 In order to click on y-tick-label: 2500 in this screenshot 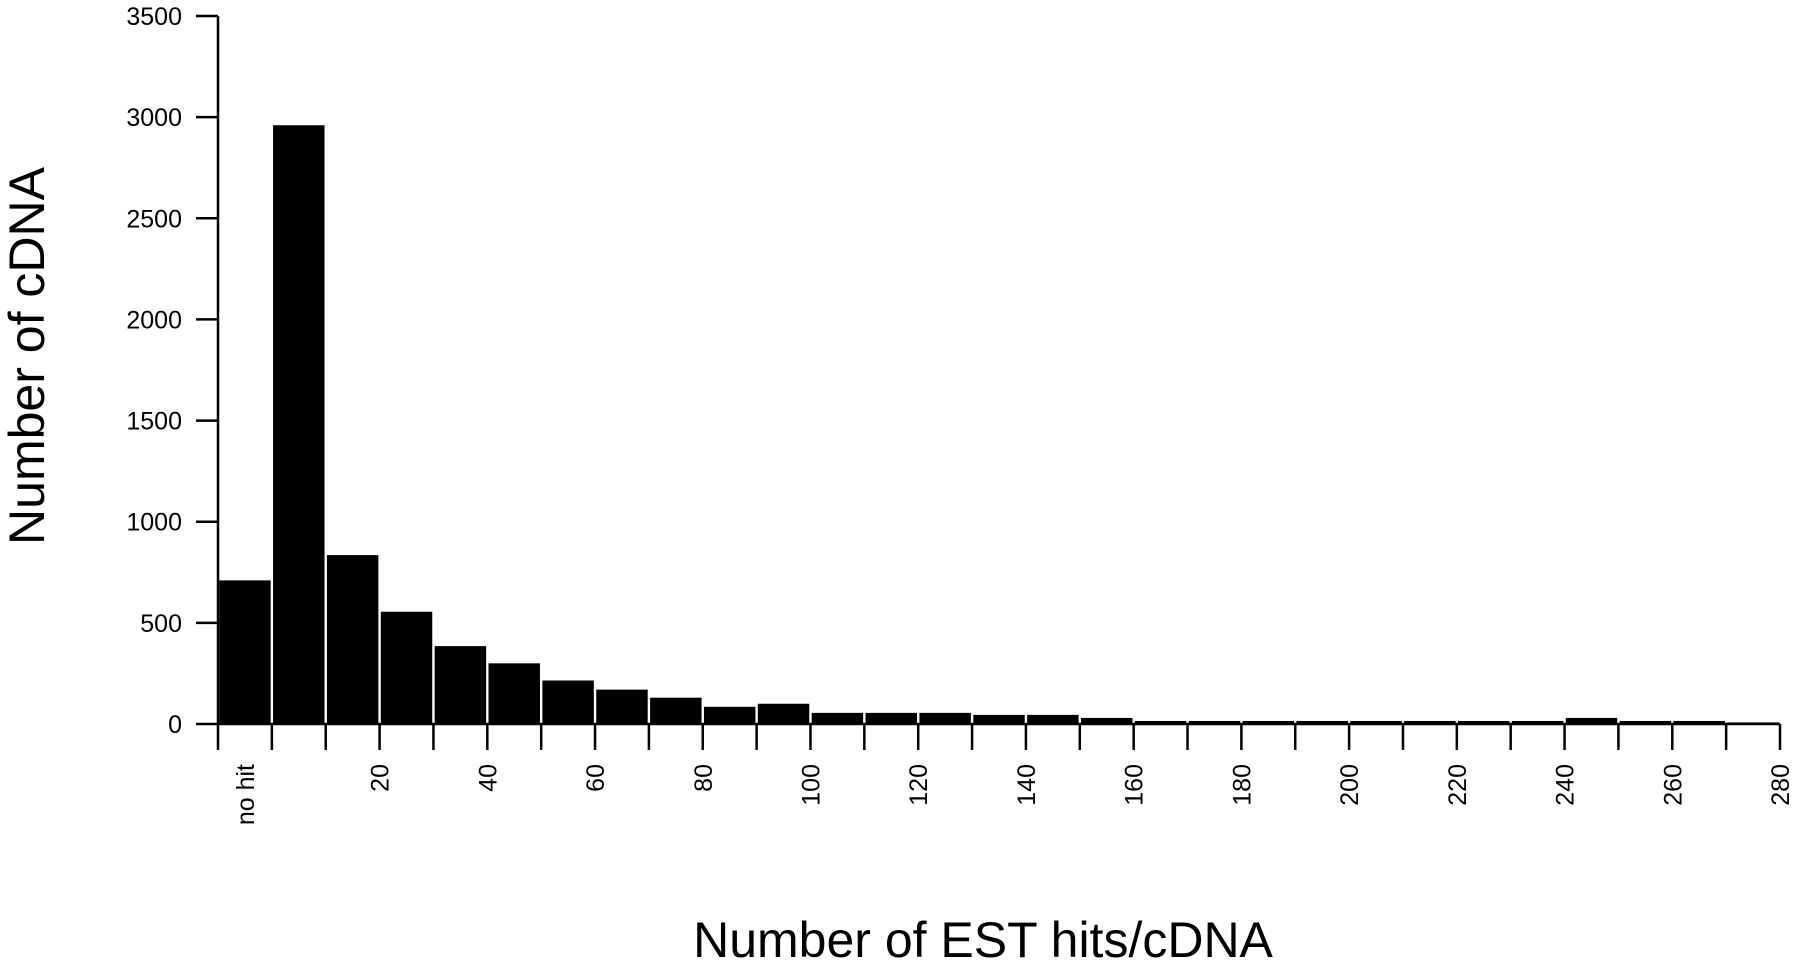, I will do `click(154, 219)`.